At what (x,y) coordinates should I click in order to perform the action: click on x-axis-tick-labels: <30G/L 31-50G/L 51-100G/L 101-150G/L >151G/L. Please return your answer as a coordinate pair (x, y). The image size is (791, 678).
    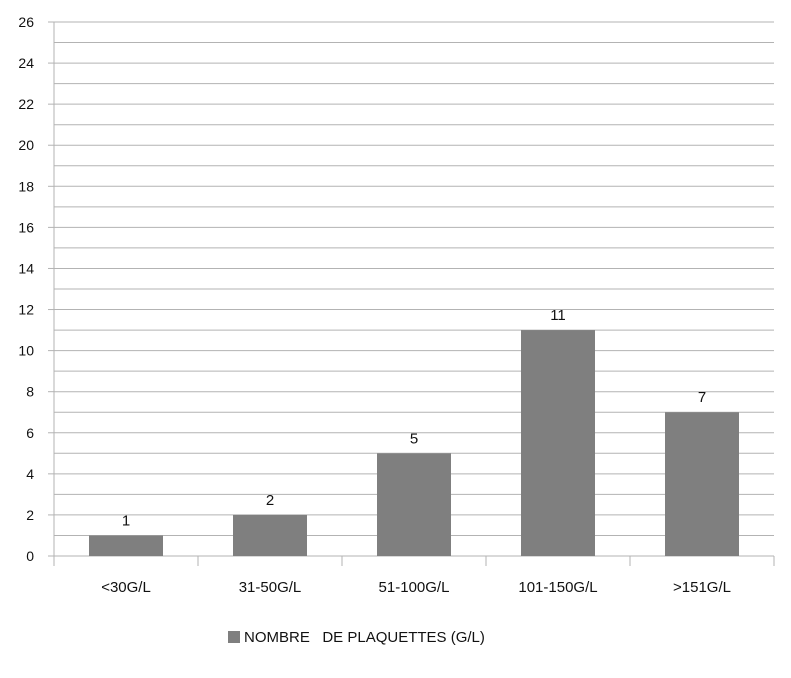
    Looking at the image, I should click on (416, 587).